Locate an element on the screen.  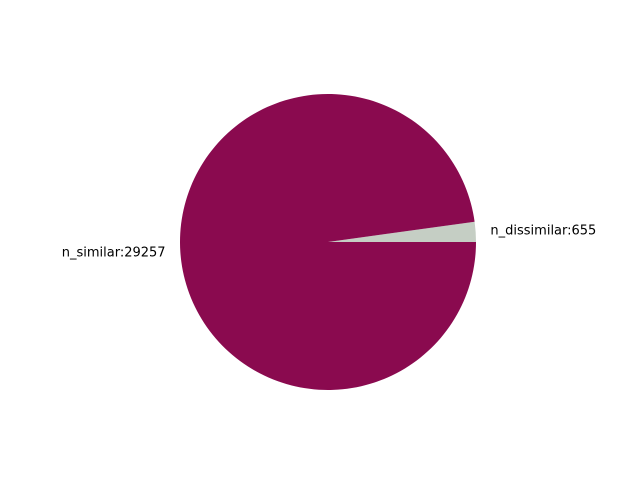
pie-slice-label-0: n_dissimilar:655 is located at coordinates (543, 230).